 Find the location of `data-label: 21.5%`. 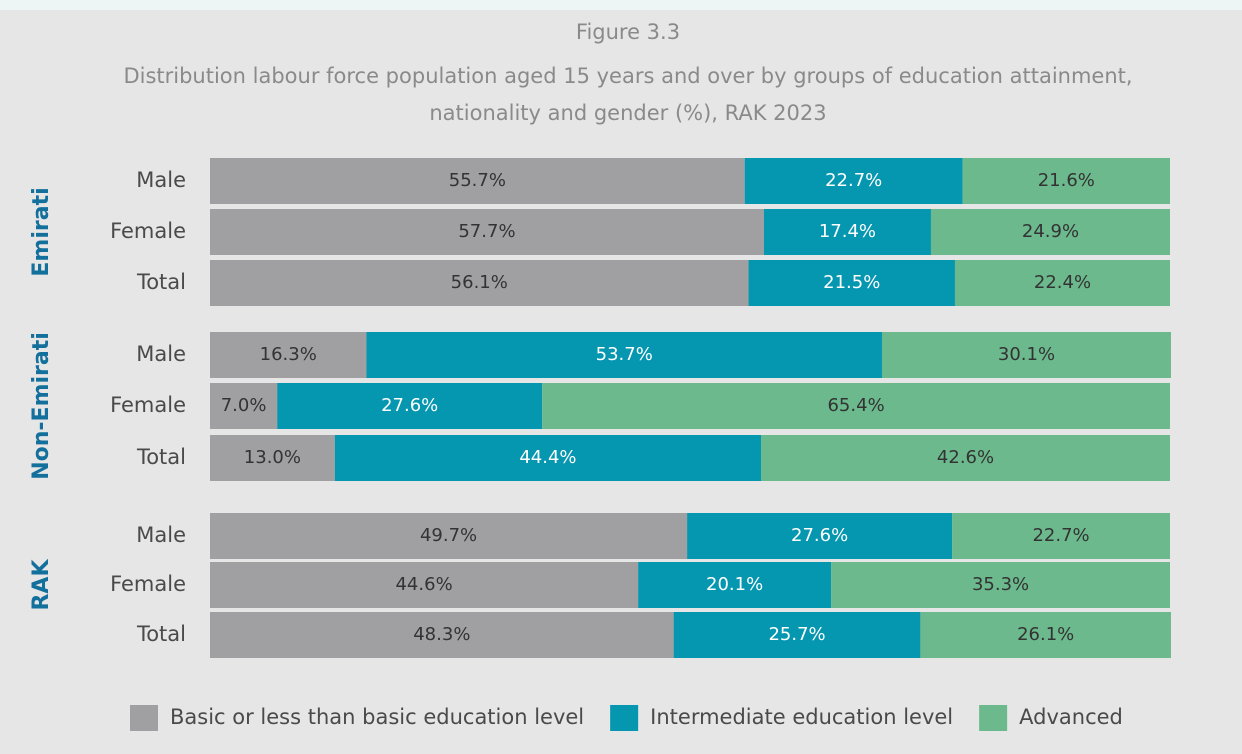

data-label: 21.5% is located at coordinates (851, 282).